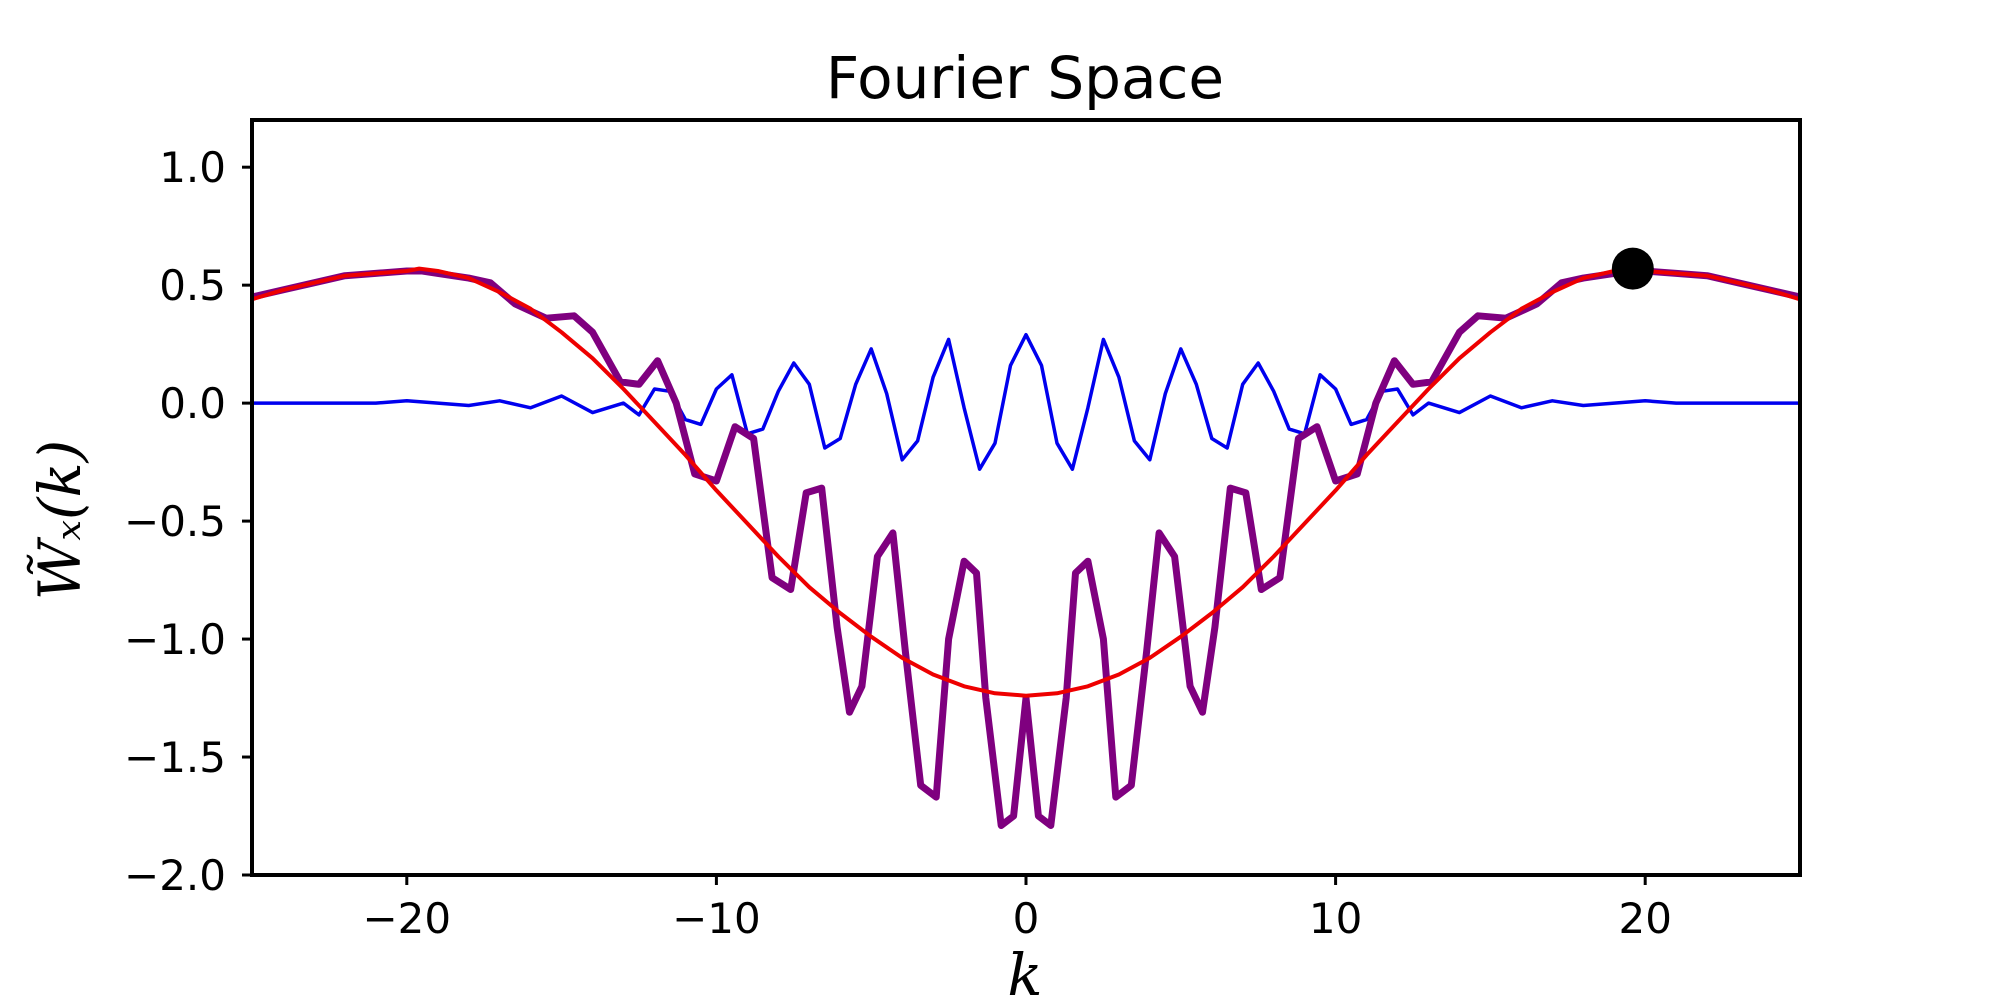 This screenshot has width=2000, height=1000. What do you see at coordinates (59, 520) in the screenshot?
I see `y-axis-label: W̃ₓ(k)` at bounding box center [59, 520].